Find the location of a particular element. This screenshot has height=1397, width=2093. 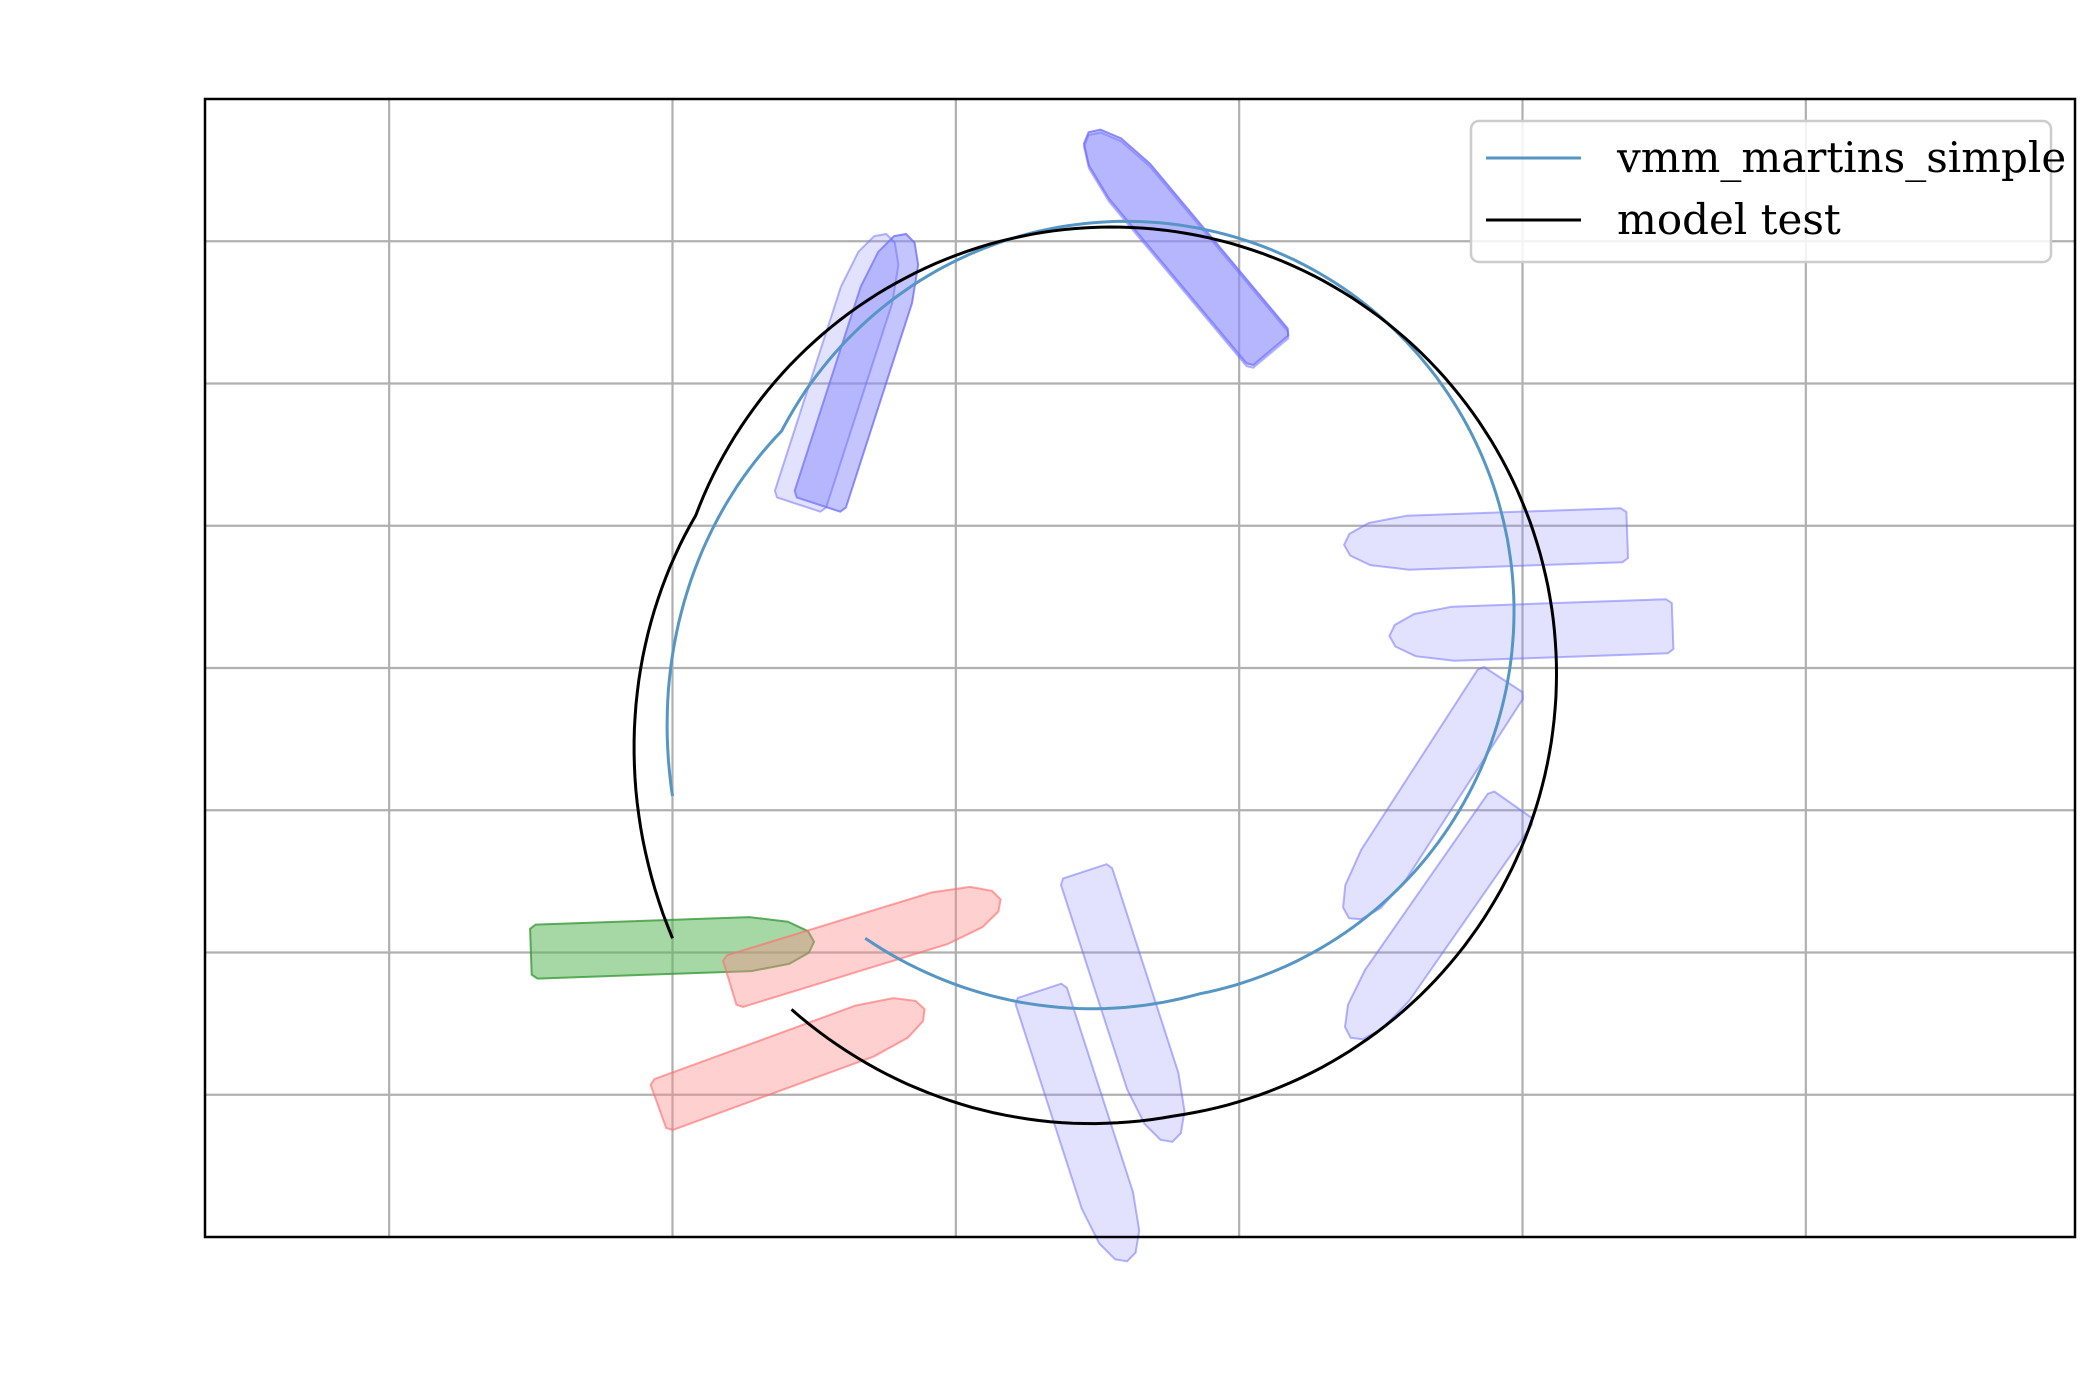

legend-box is located at coordinates (1761, 191).